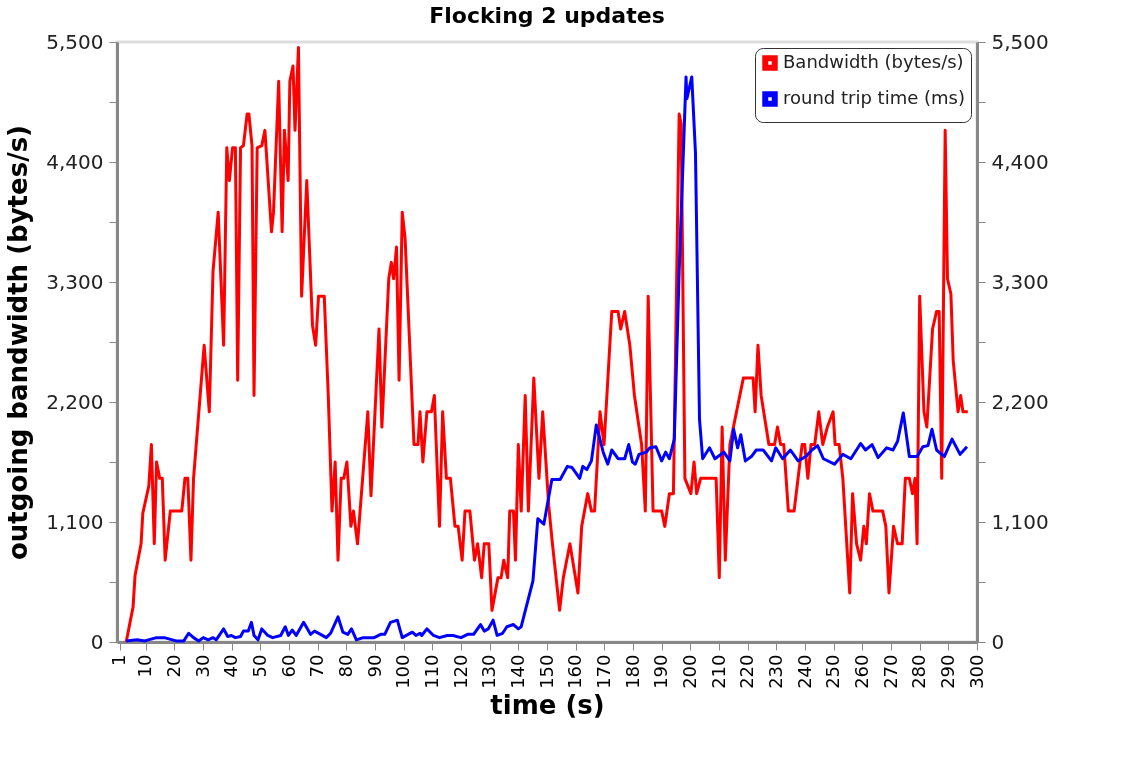 The width and height of the screenshot is (1130, 771). Describe the element at coordinates (489, 671) in the screenshot. I see `x-tick-label: 130` at that location.